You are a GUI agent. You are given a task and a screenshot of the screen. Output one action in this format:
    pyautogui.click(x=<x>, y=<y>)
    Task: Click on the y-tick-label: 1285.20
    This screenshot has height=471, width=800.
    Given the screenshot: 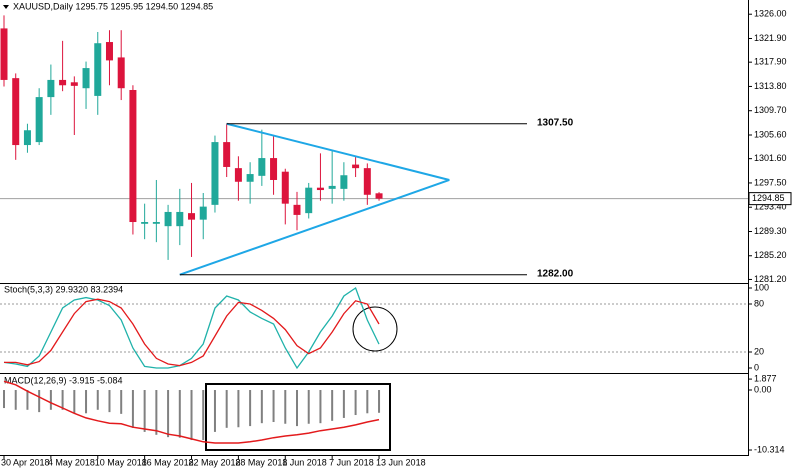 What is the action you would take?
    pyautogui.click(x=770, y=255)
    